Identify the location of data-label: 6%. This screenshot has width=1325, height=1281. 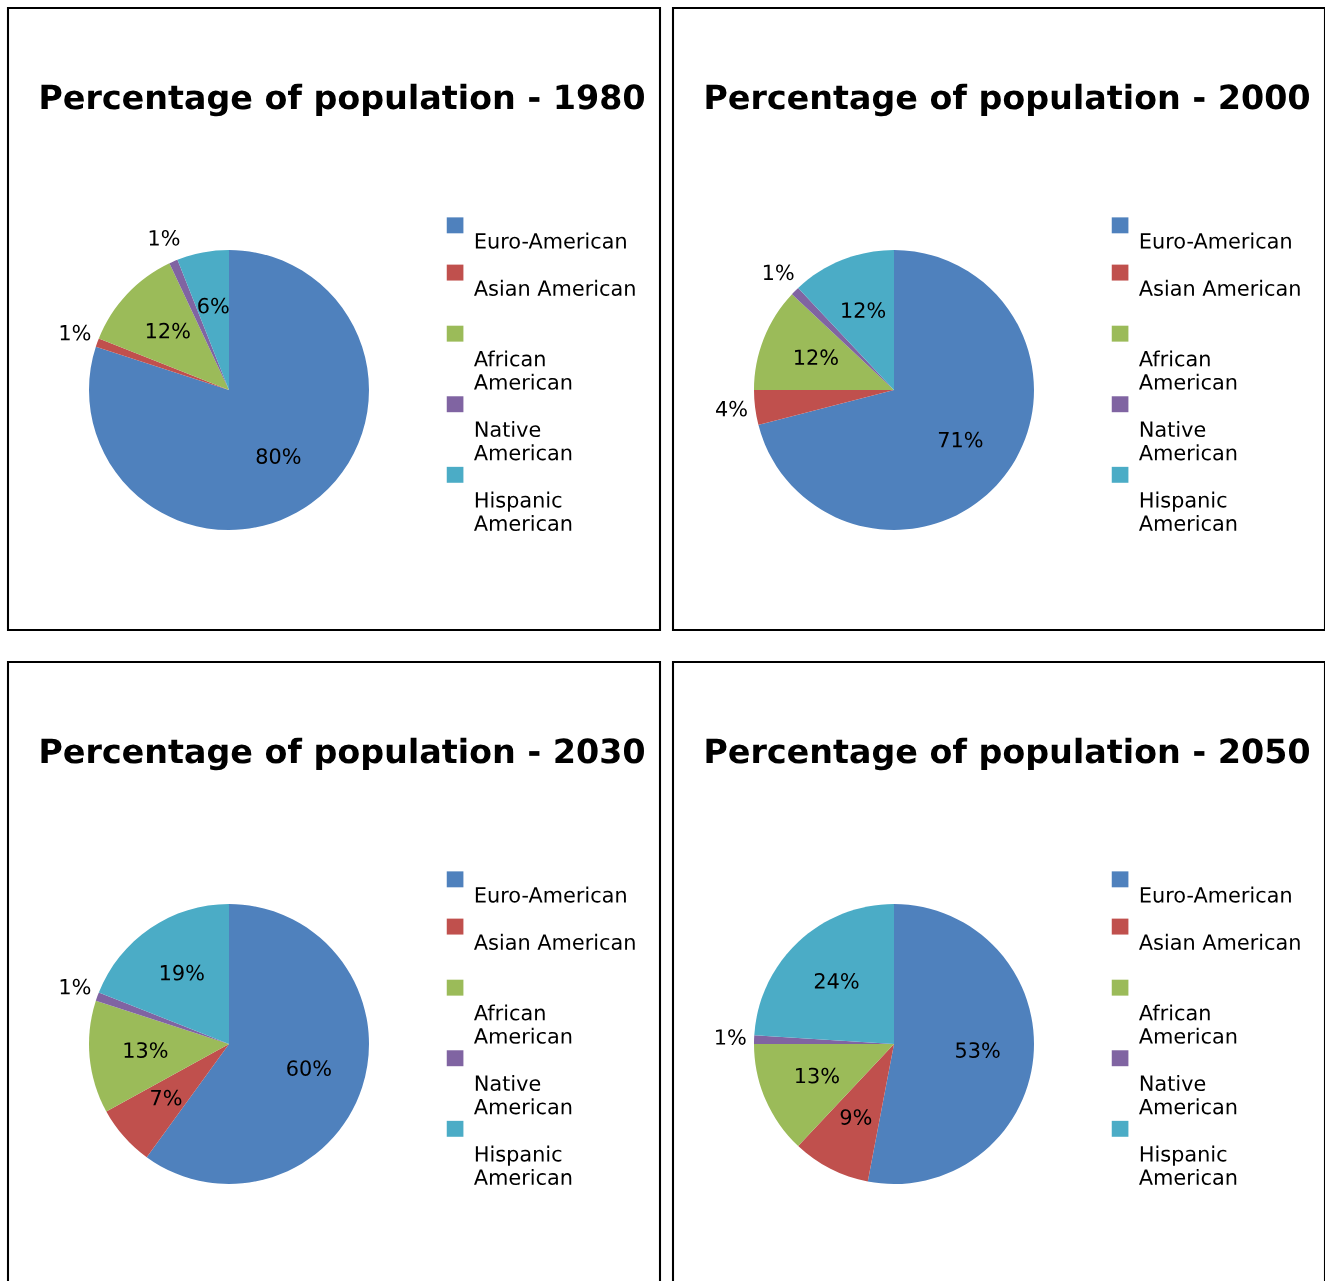
(213, 305).